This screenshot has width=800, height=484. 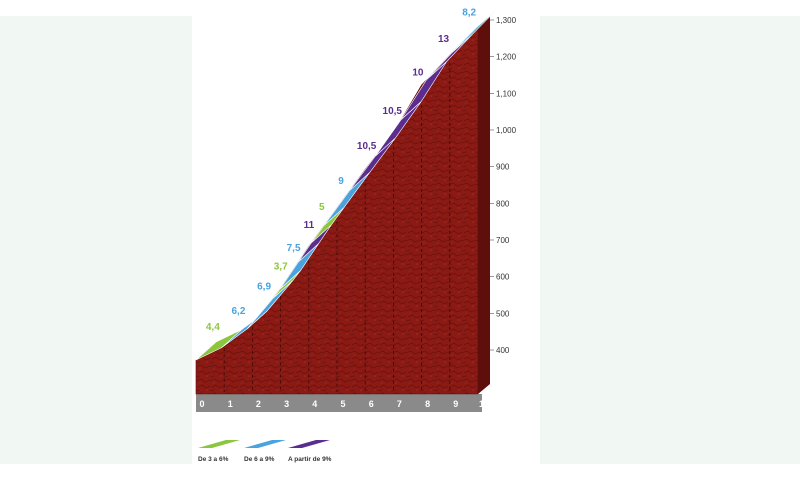 I want to click on x-tick-label: 1, so click(x=230, y=404).